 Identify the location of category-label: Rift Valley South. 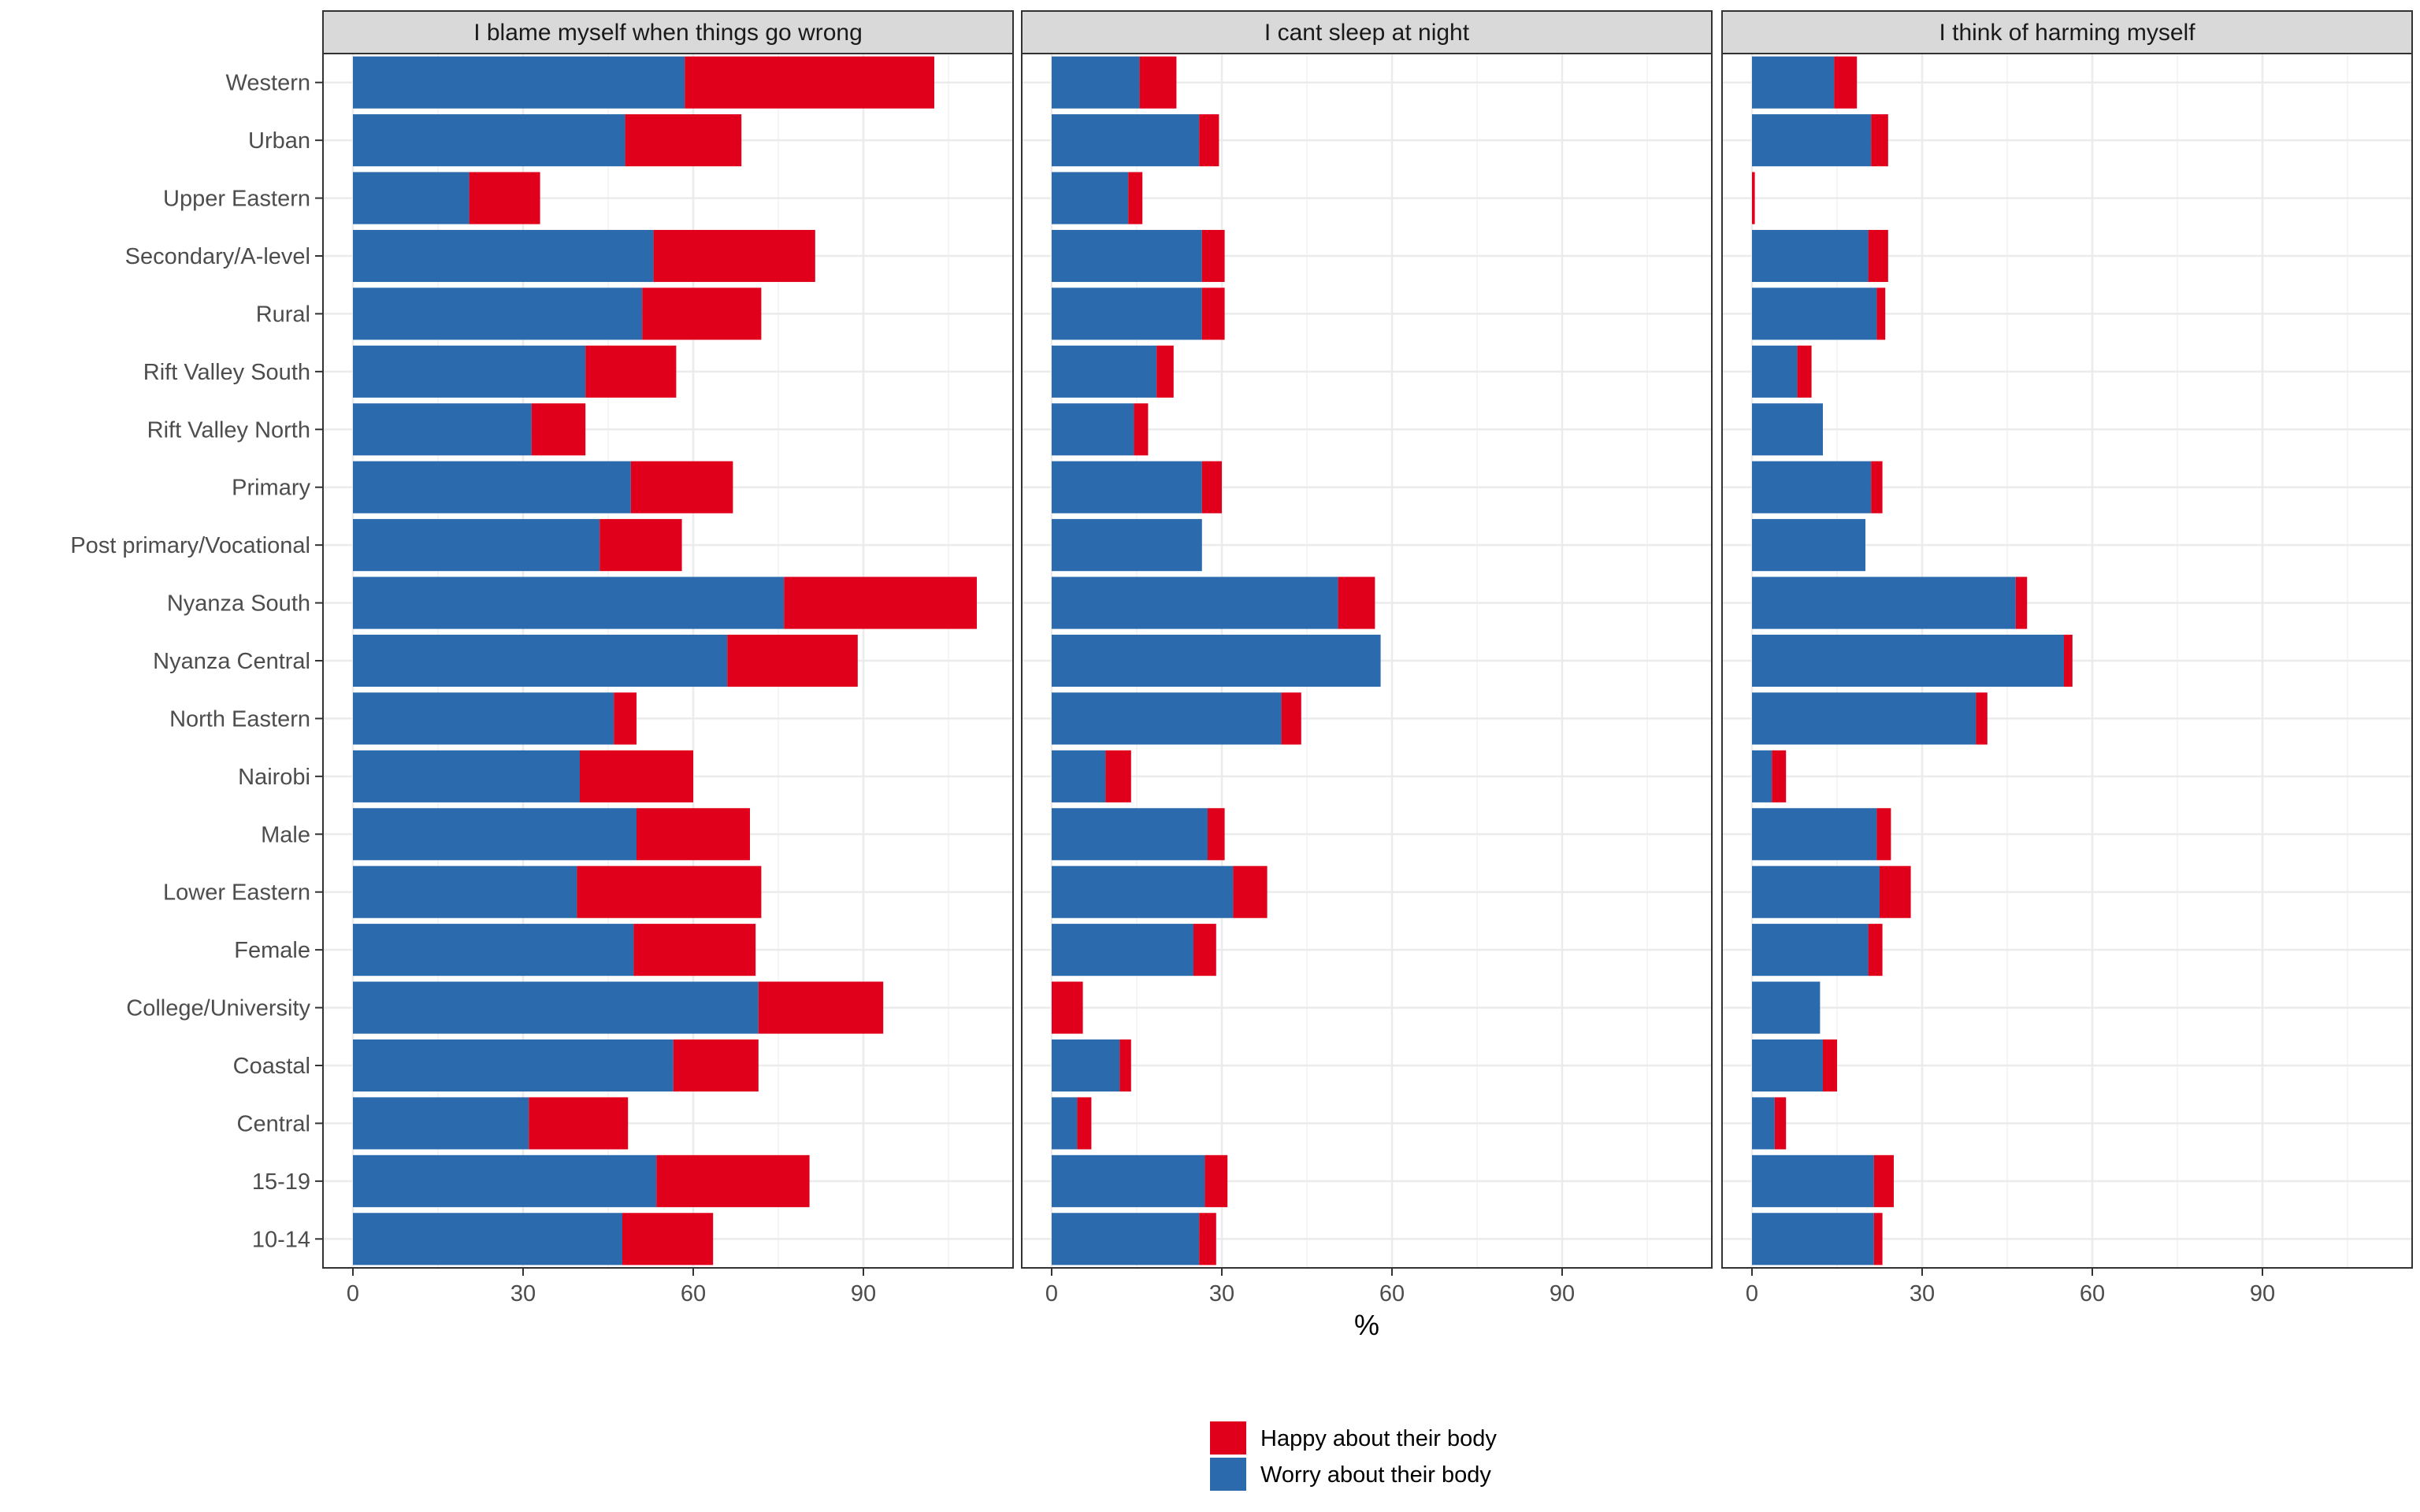
(226, 372).